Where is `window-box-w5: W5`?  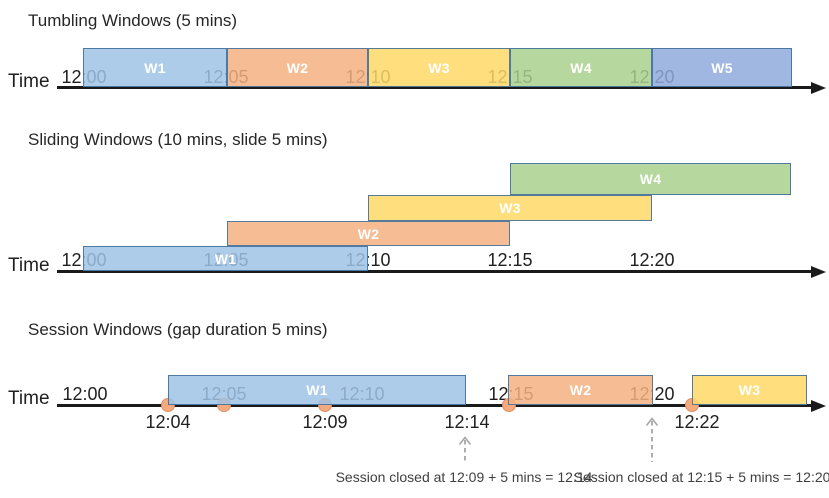
window-box-w5: W5 is located at coordinates (722, 67).